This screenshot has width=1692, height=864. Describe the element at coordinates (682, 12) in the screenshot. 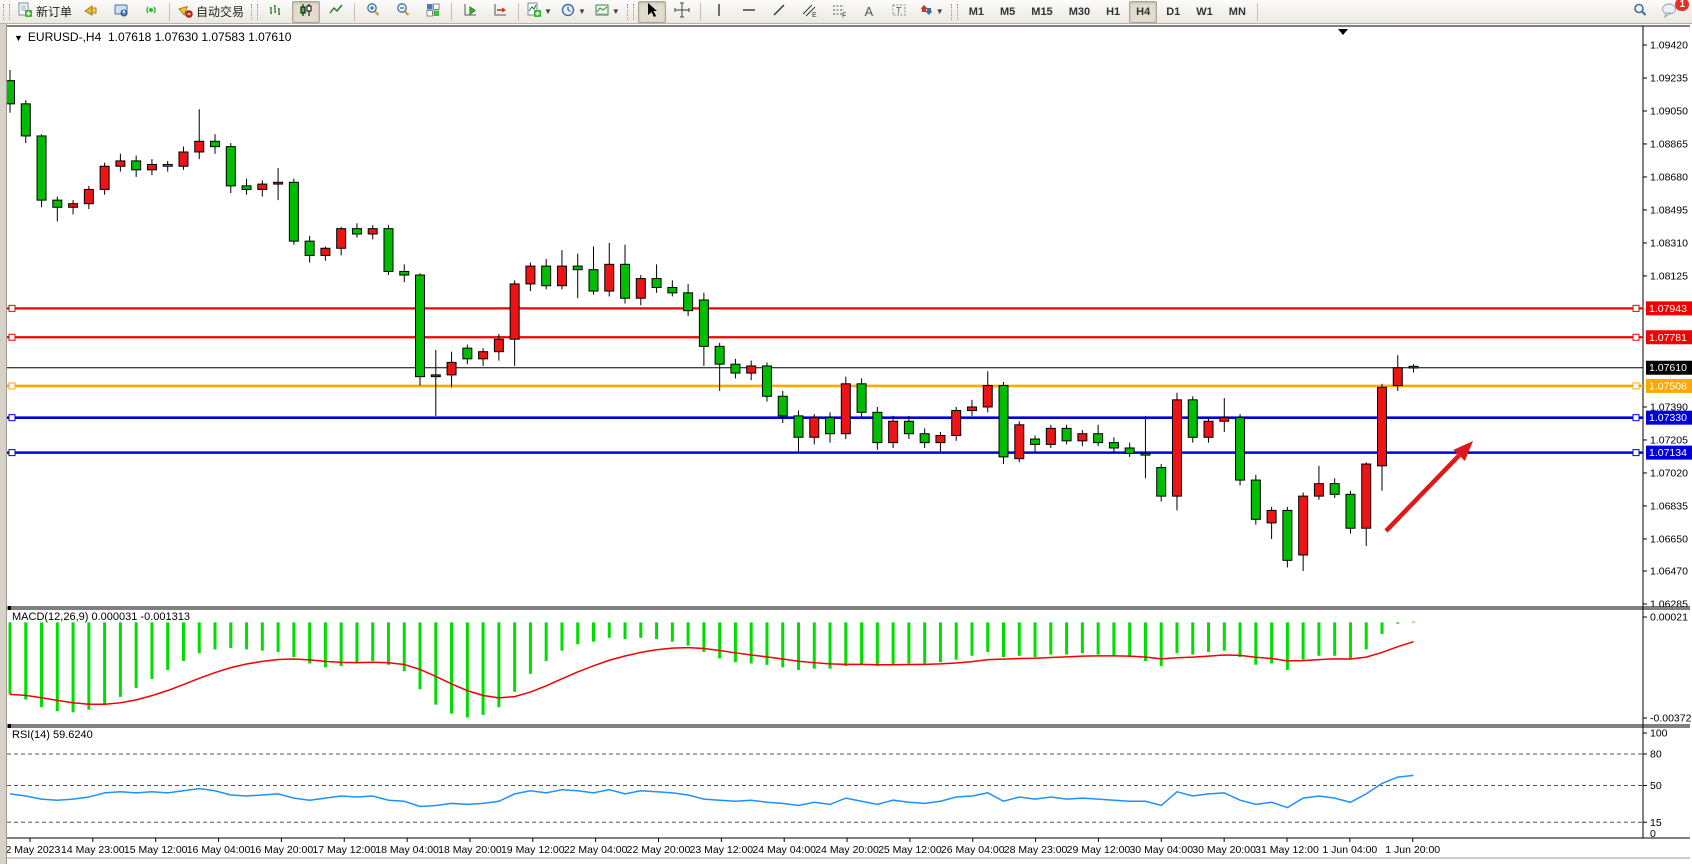

I see `crosshair-tool-button` at that location.